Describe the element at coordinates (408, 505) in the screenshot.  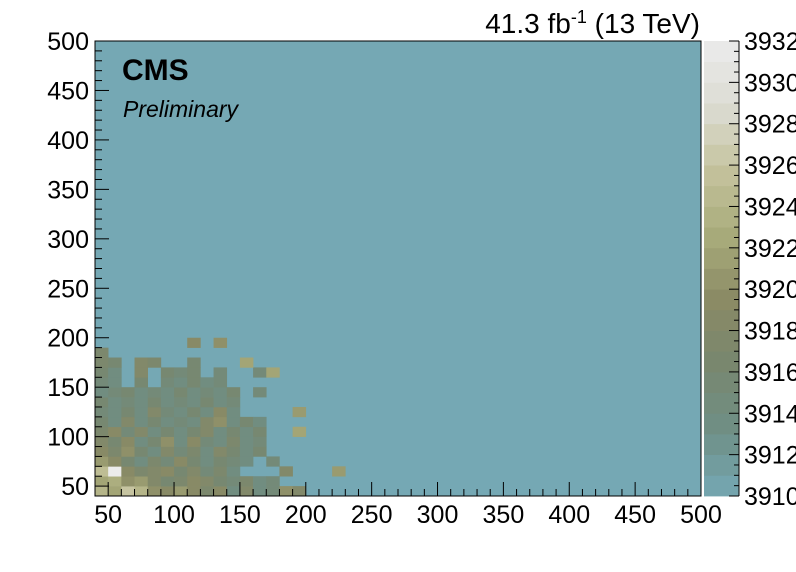
I see `x-axis: 50 100 150 200 250 300 350 400 450 500` at that location.